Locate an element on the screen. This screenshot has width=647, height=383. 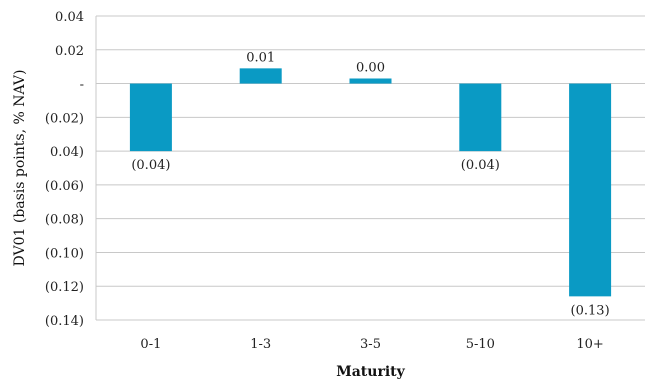
y-tick-label: (0.14) is located at coordinates (64, 321).